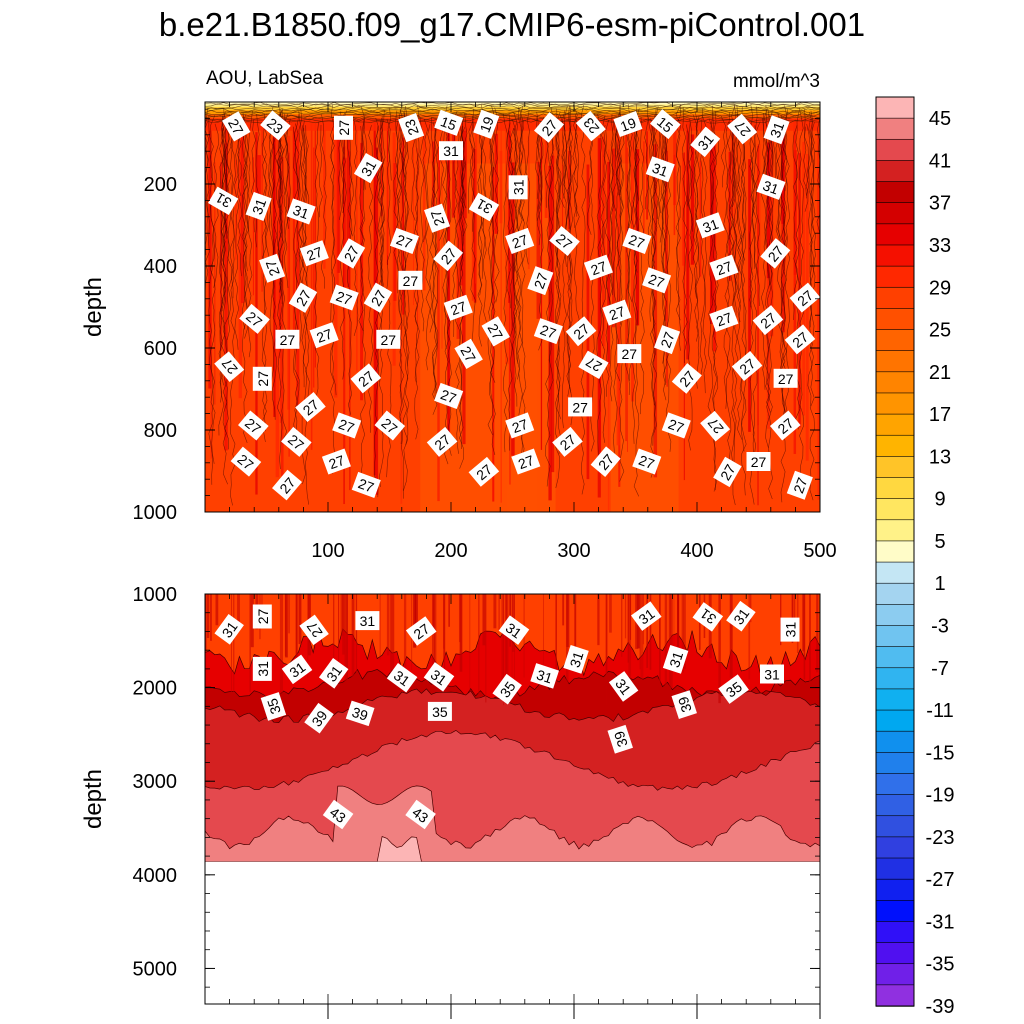 The height and width of the screenshot is (1024, 1024). Describe the element at coordinates (940, 922) in the screenshot. I see `colorbar-tick-label: -31` at that location.